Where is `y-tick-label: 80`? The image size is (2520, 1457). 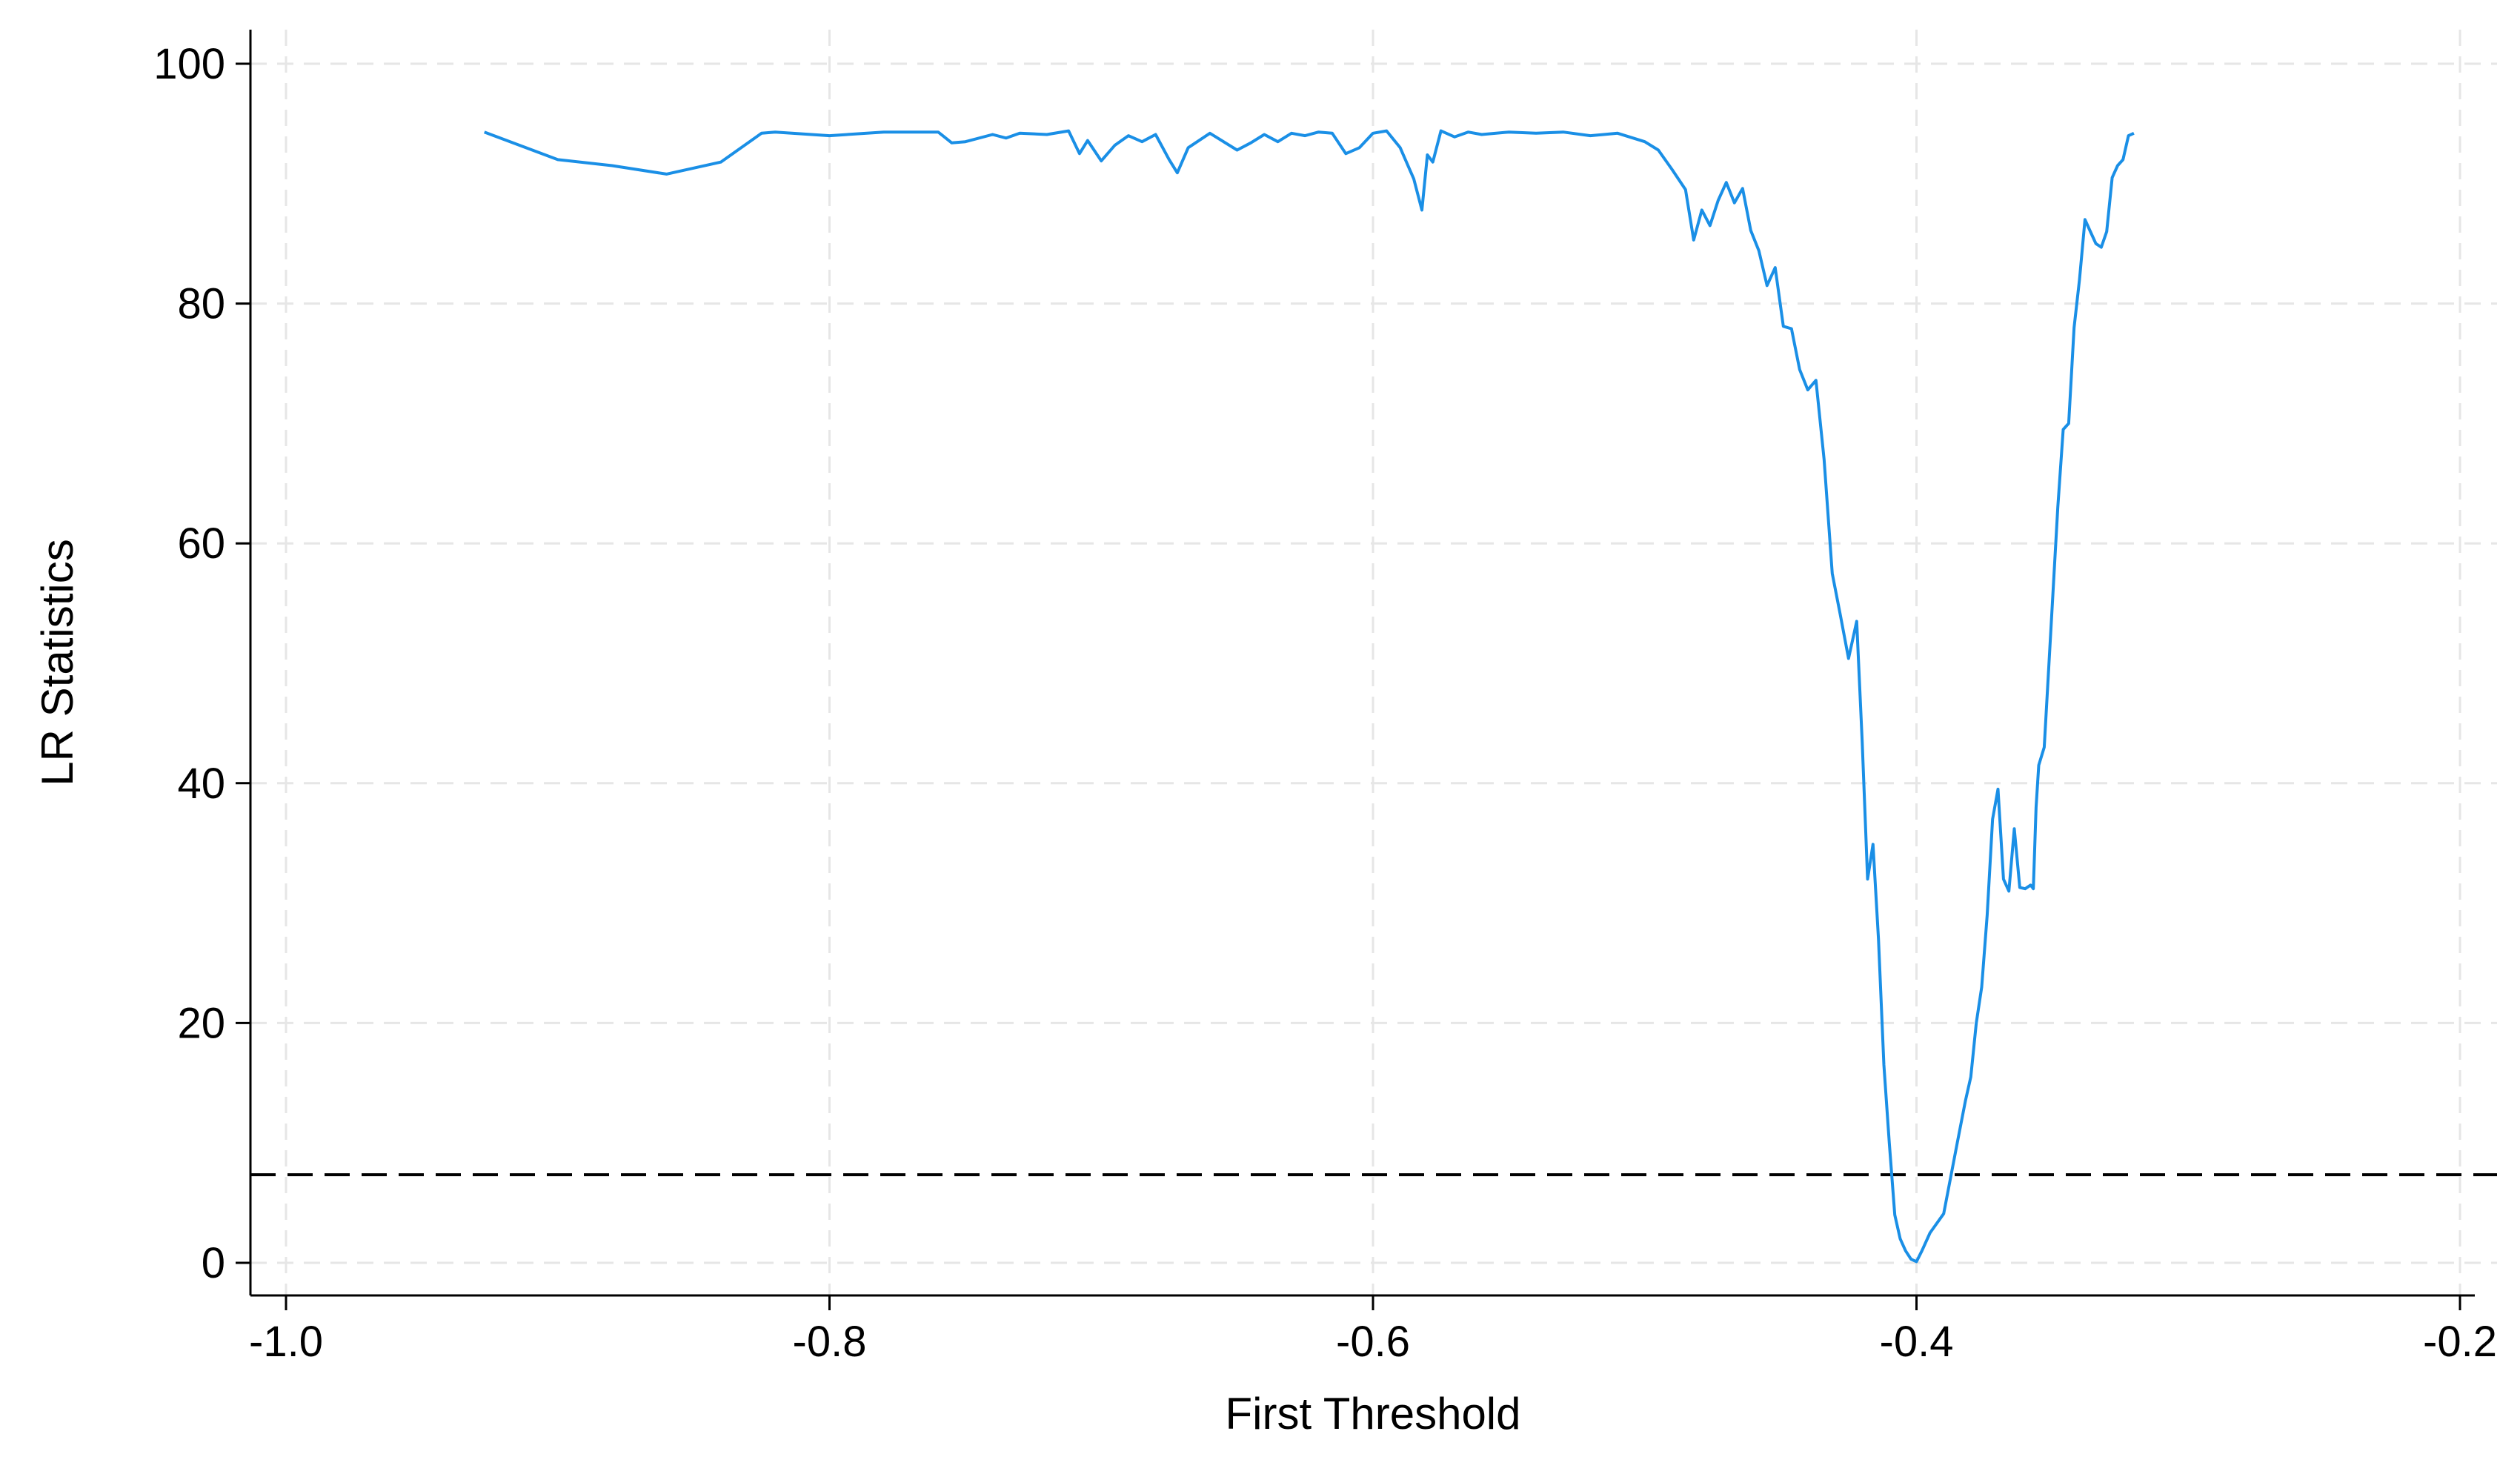 y-tick-label: 80 is located at coordinates (201, 304).